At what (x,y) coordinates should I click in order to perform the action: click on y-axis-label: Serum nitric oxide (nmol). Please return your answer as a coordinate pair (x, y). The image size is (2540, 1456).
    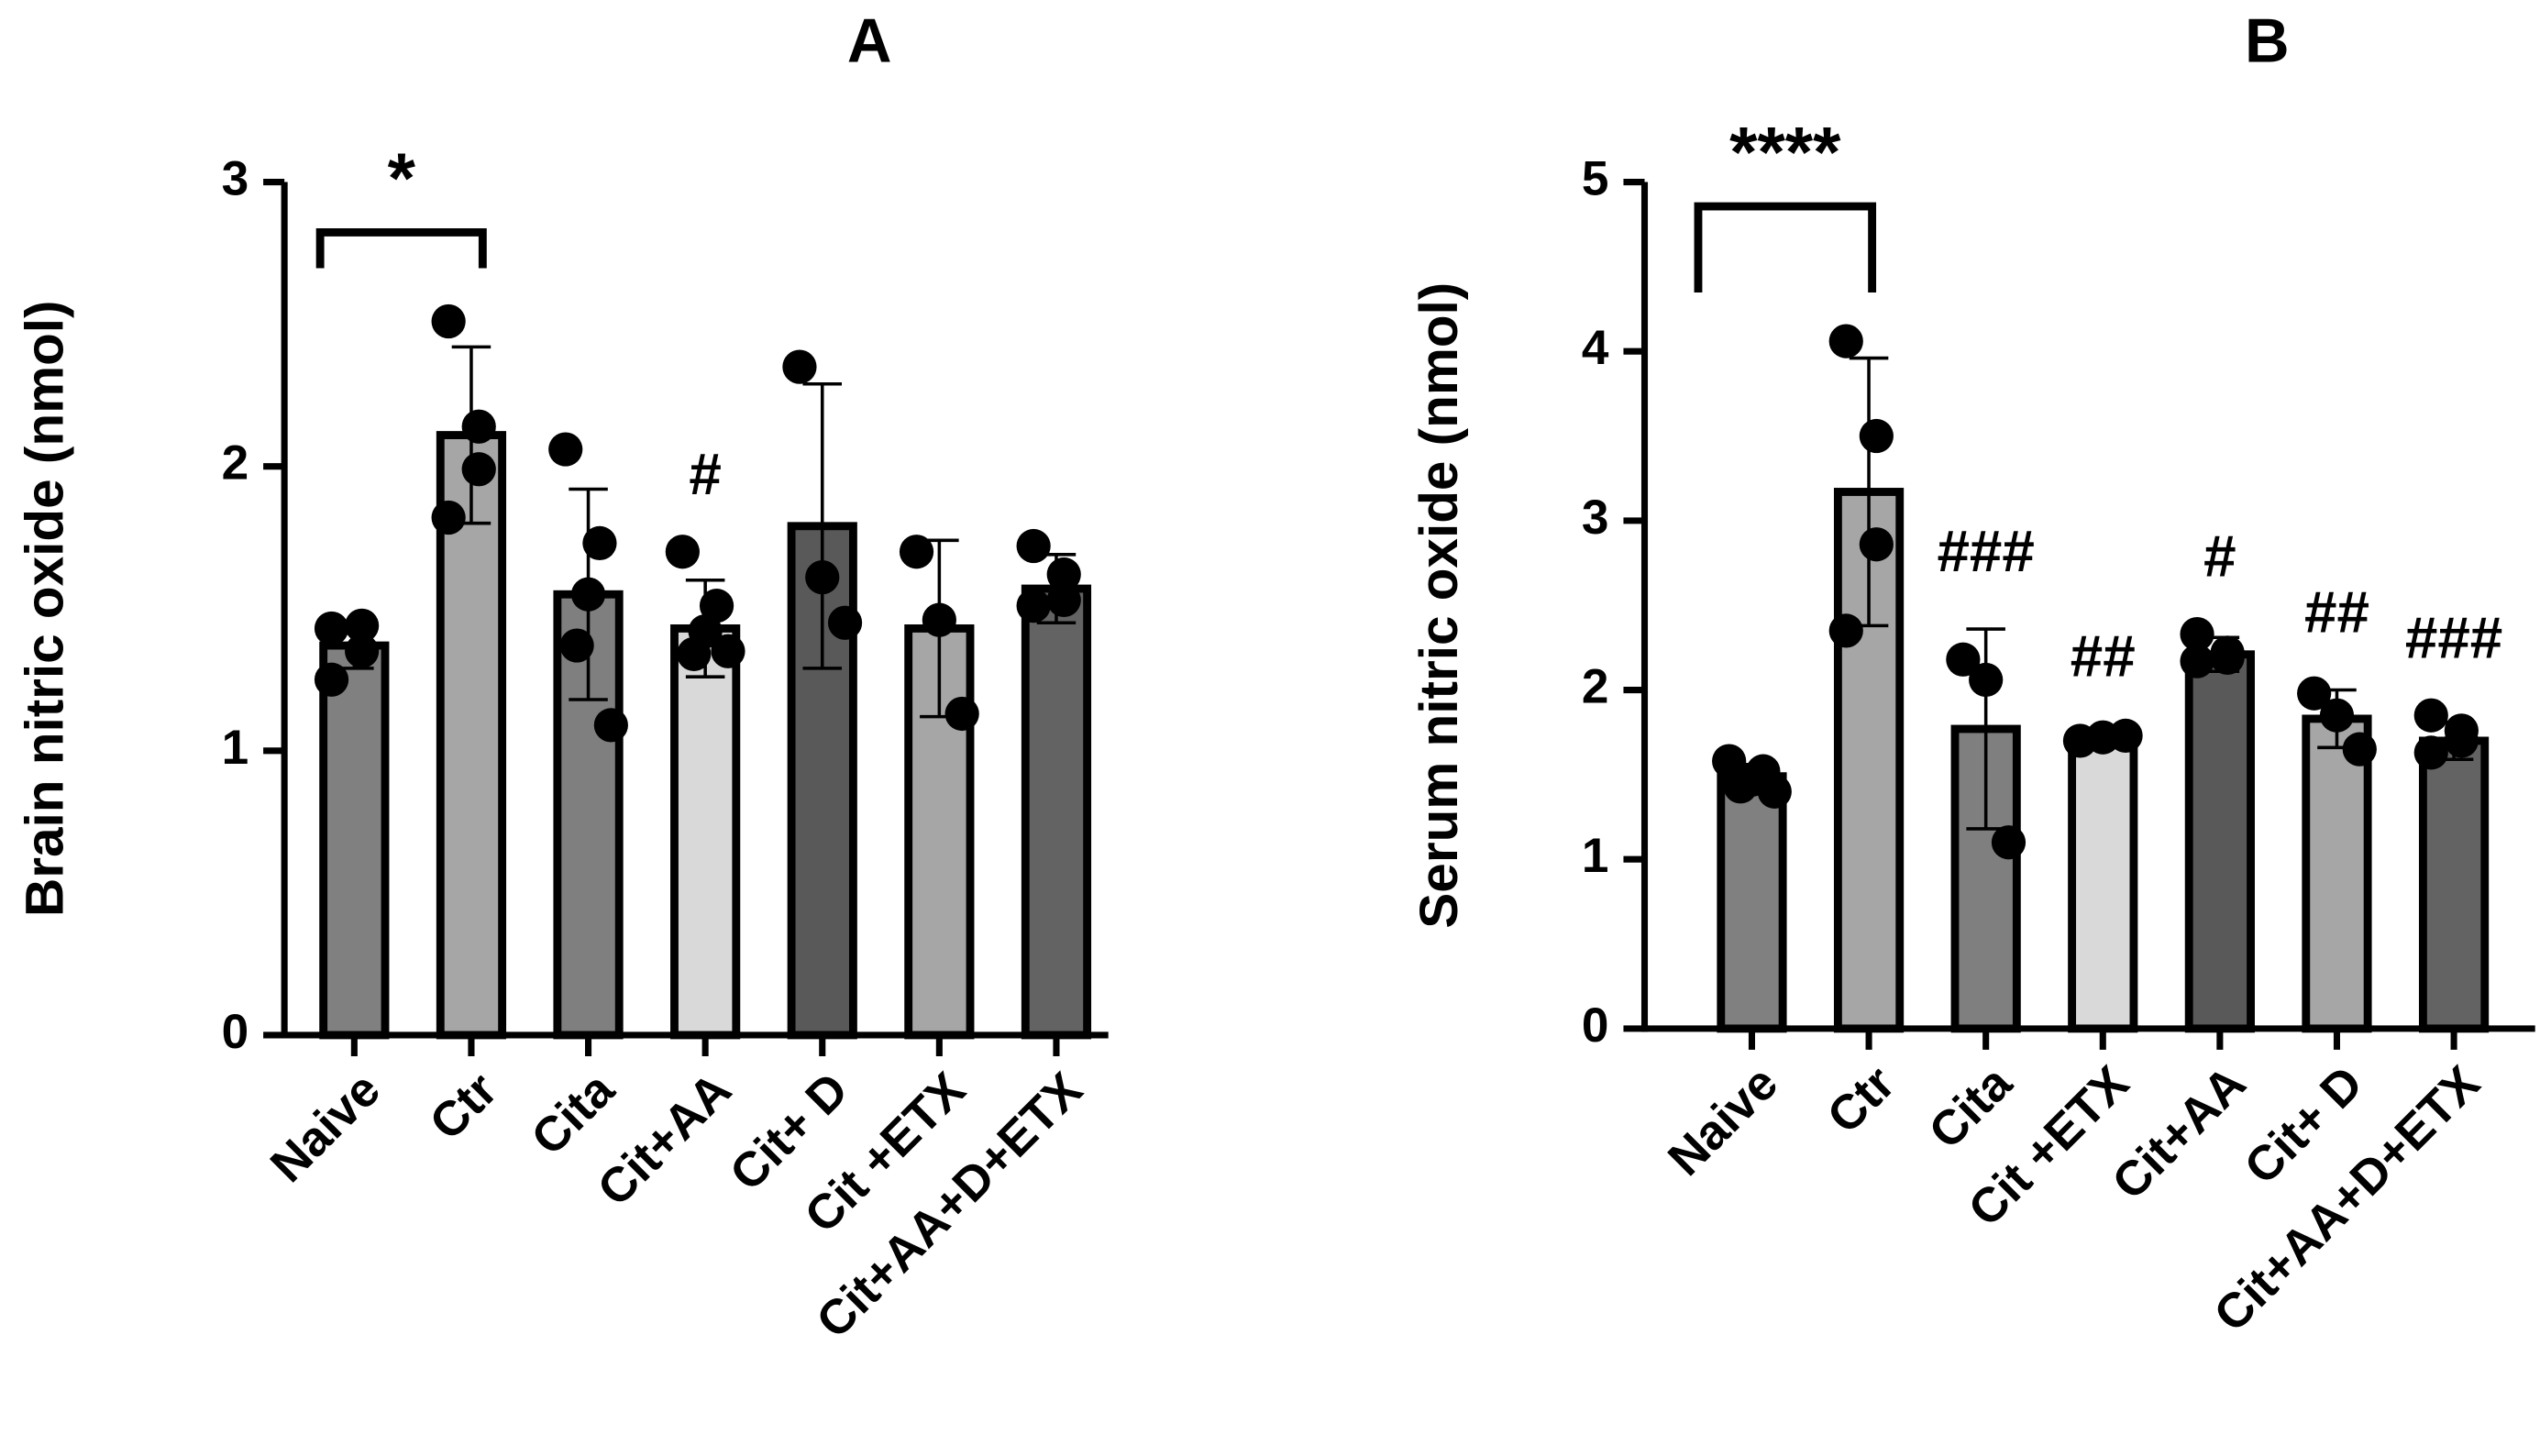
    Looking at the image, I should click on (1439, 605).